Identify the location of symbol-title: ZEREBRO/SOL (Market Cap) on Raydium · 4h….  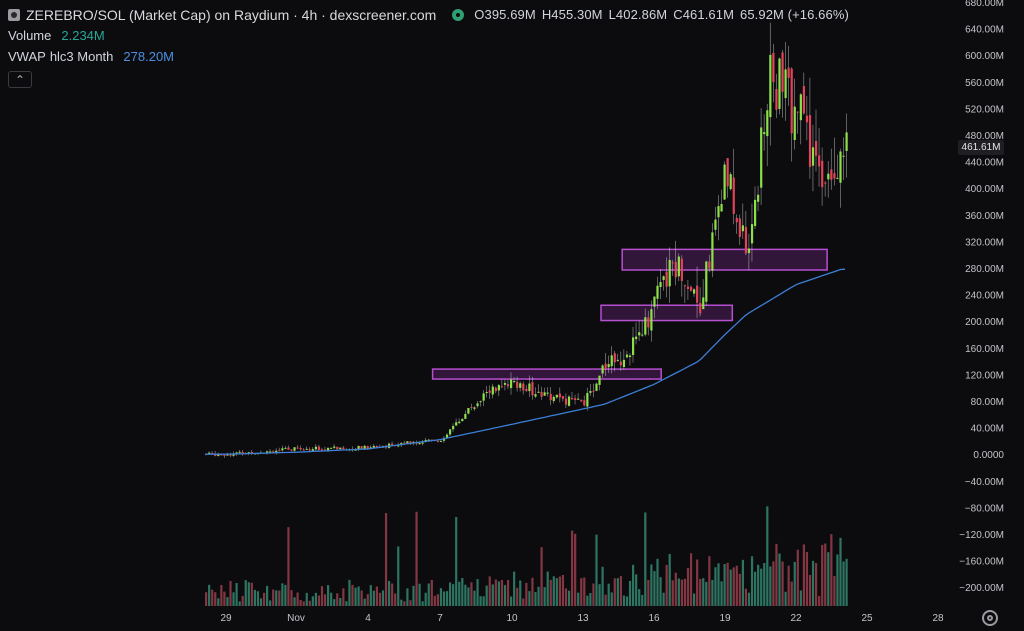
(231, 14).